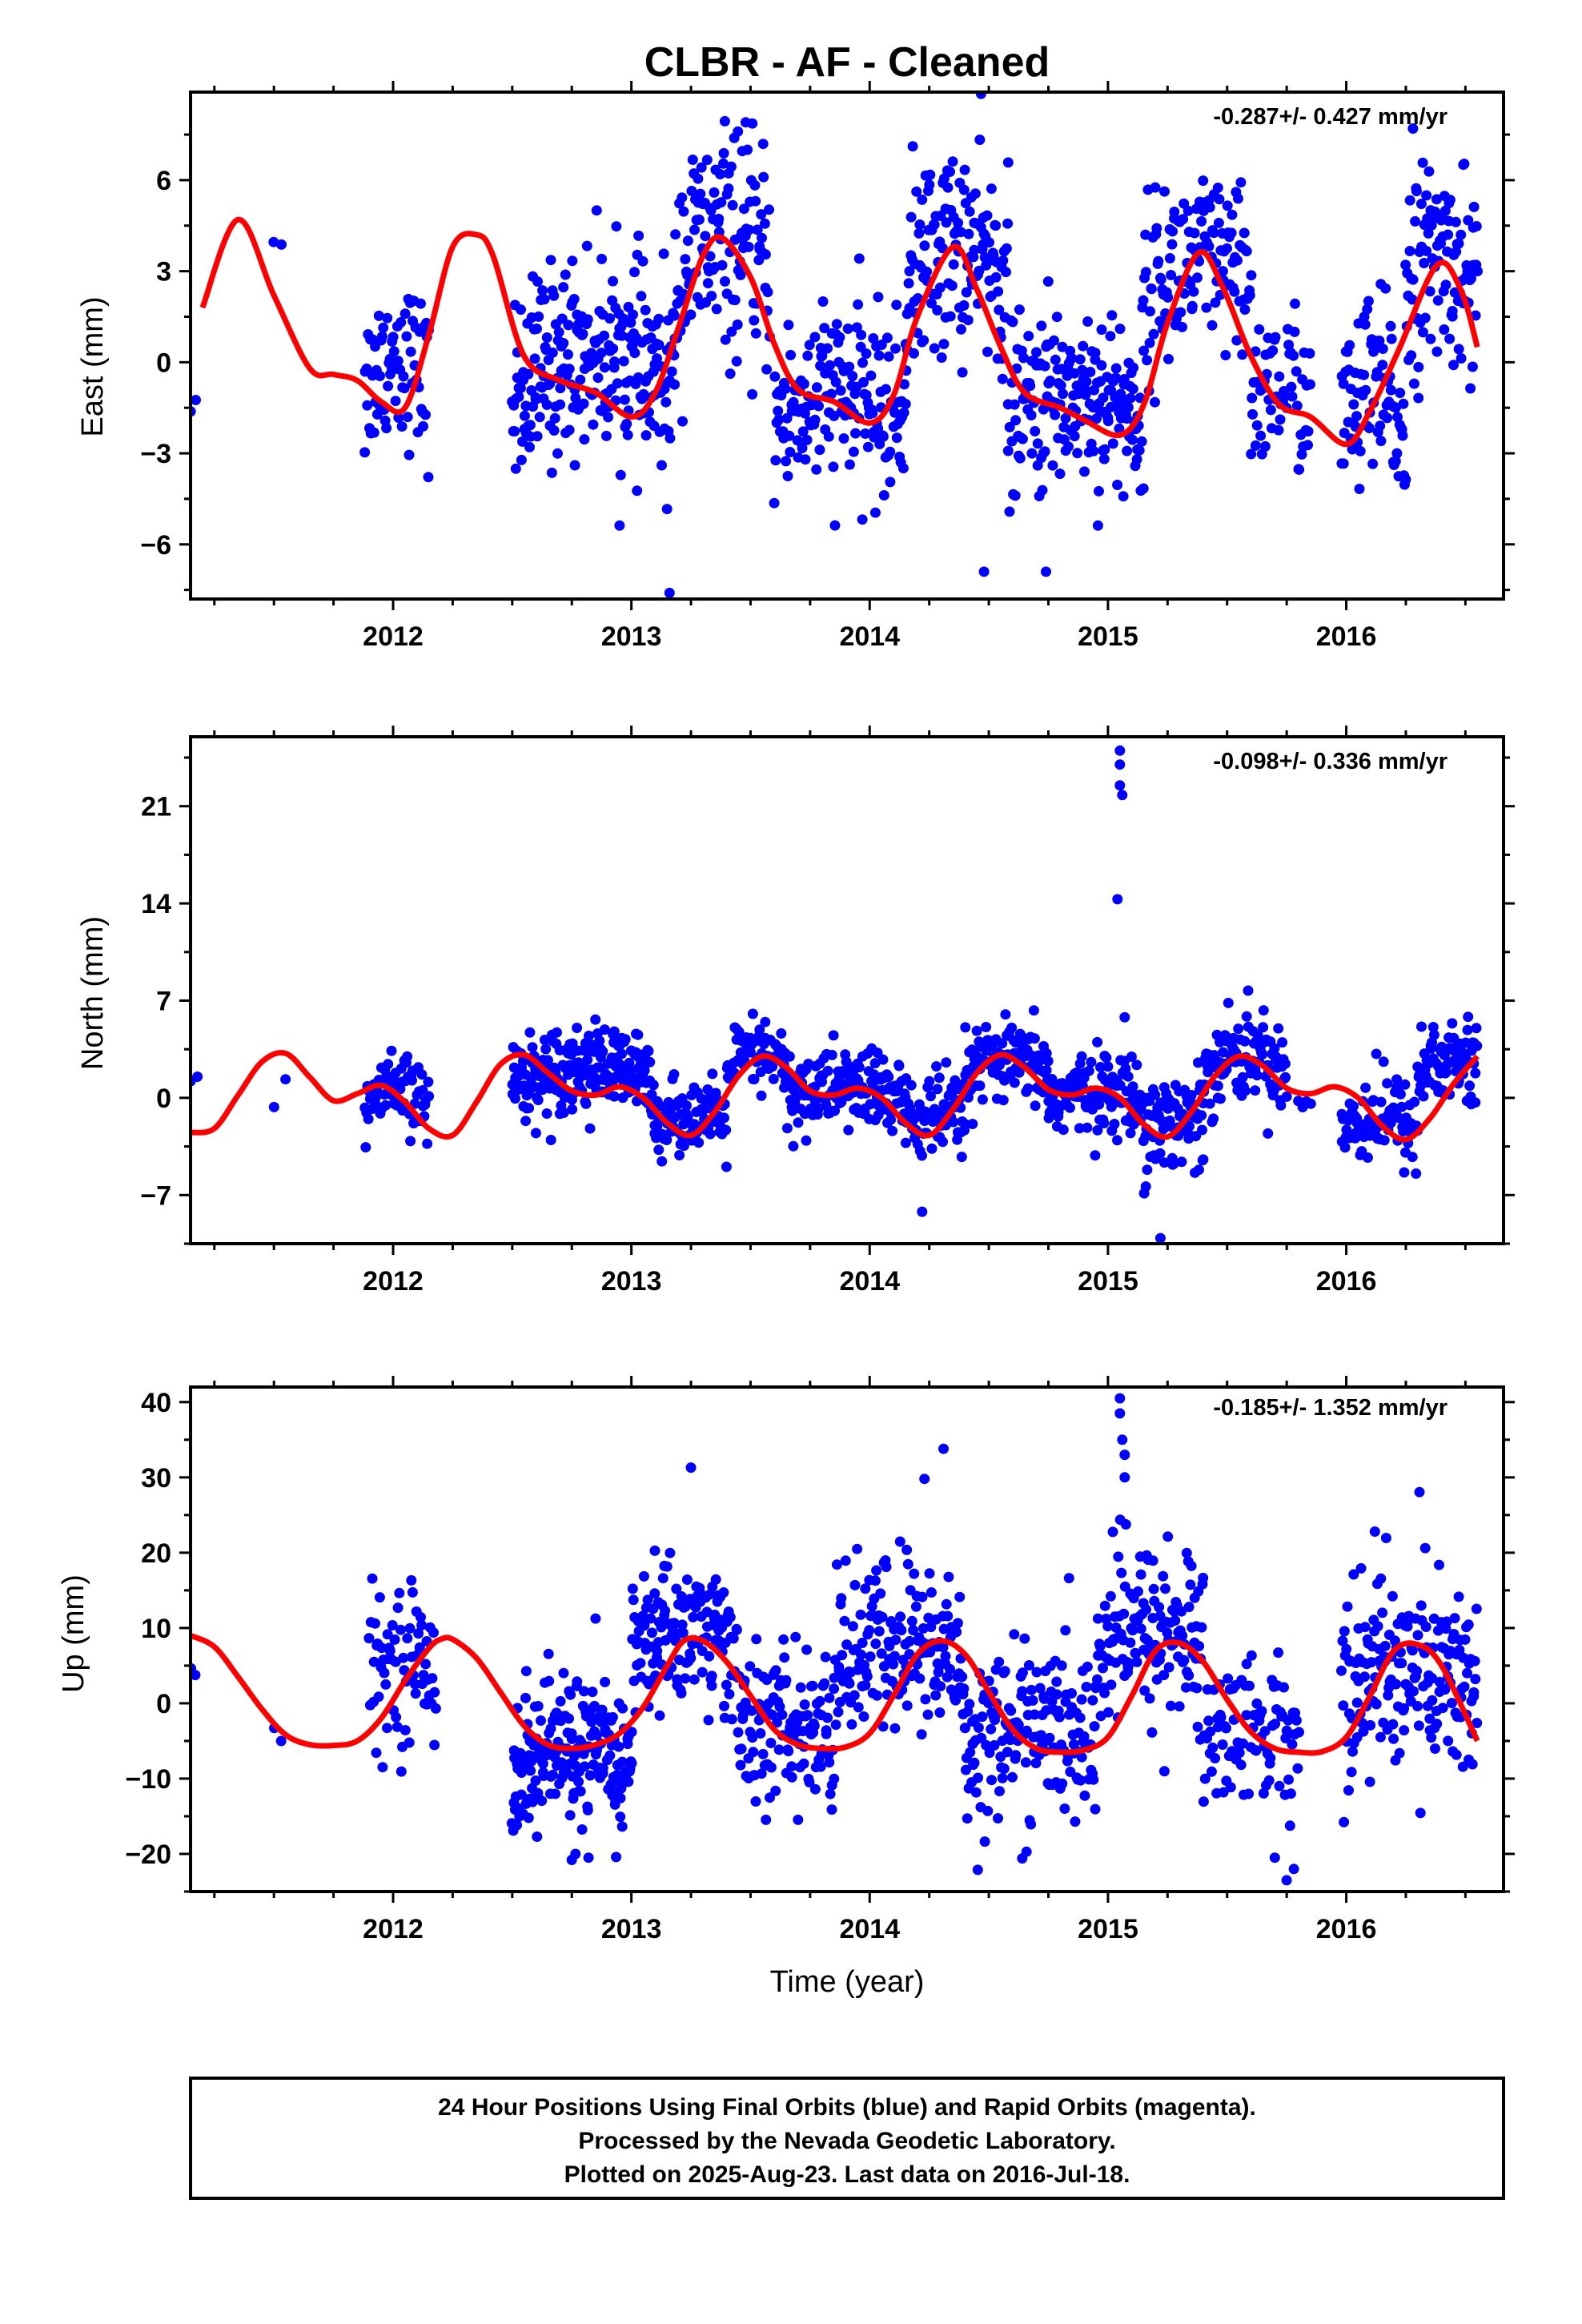  I want to click on east-y-tick-label: 6, so click(164, 181).